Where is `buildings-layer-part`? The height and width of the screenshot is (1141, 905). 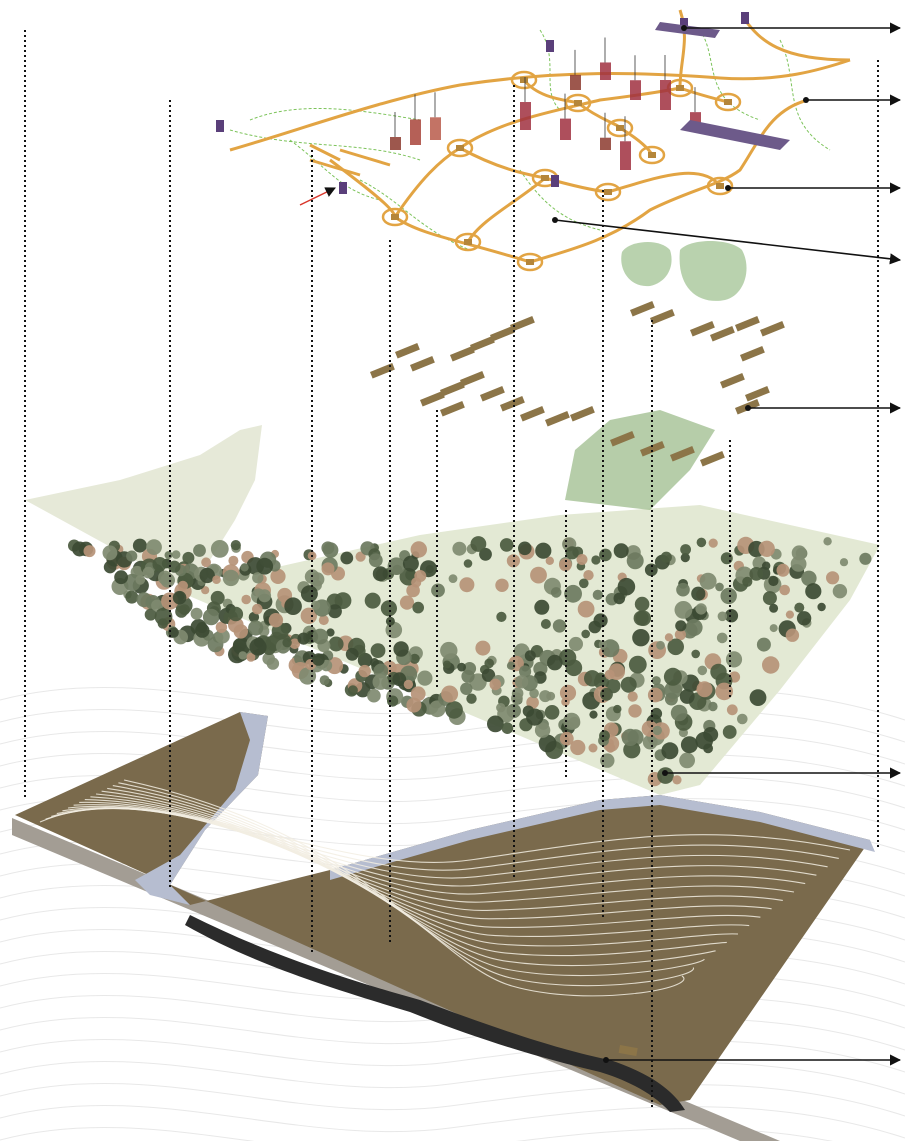 buildings-layer-part is located at coordinates (646, 264).